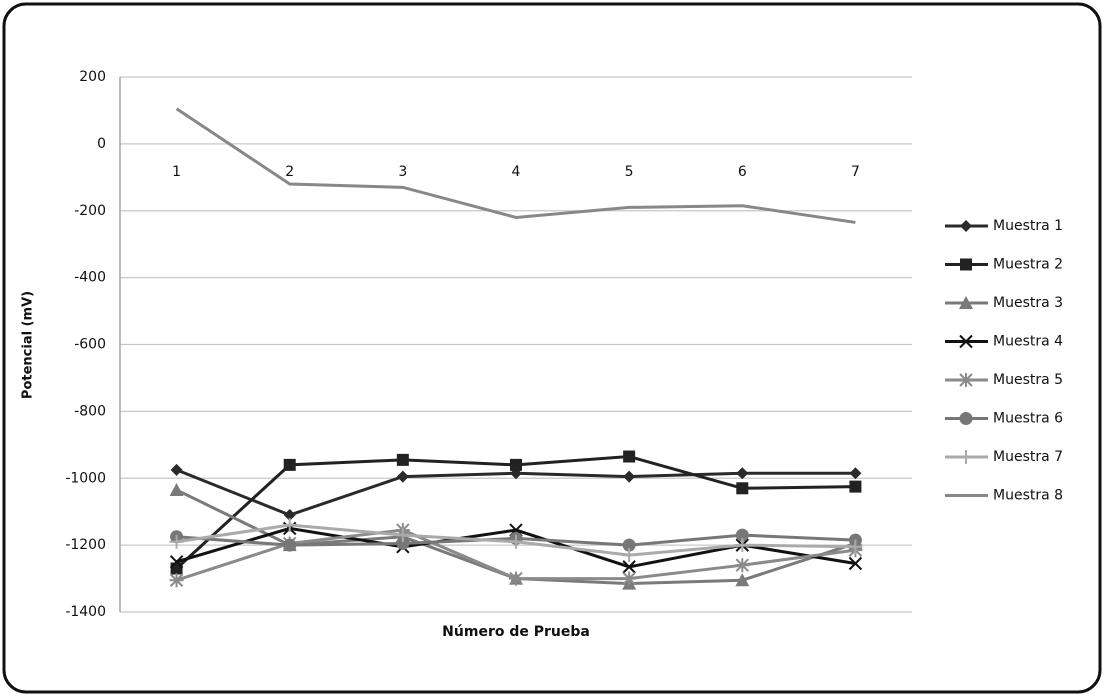  I want to click on legend-entry: Muestra 3, so click(1004, 303).